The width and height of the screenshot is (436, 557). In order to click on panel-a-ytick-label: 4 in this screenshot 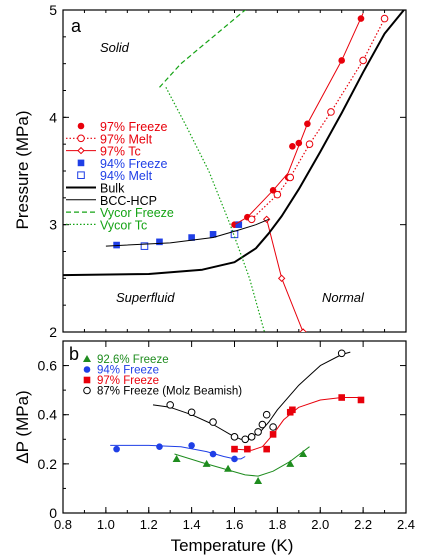, I will do `click(53, 117)`.